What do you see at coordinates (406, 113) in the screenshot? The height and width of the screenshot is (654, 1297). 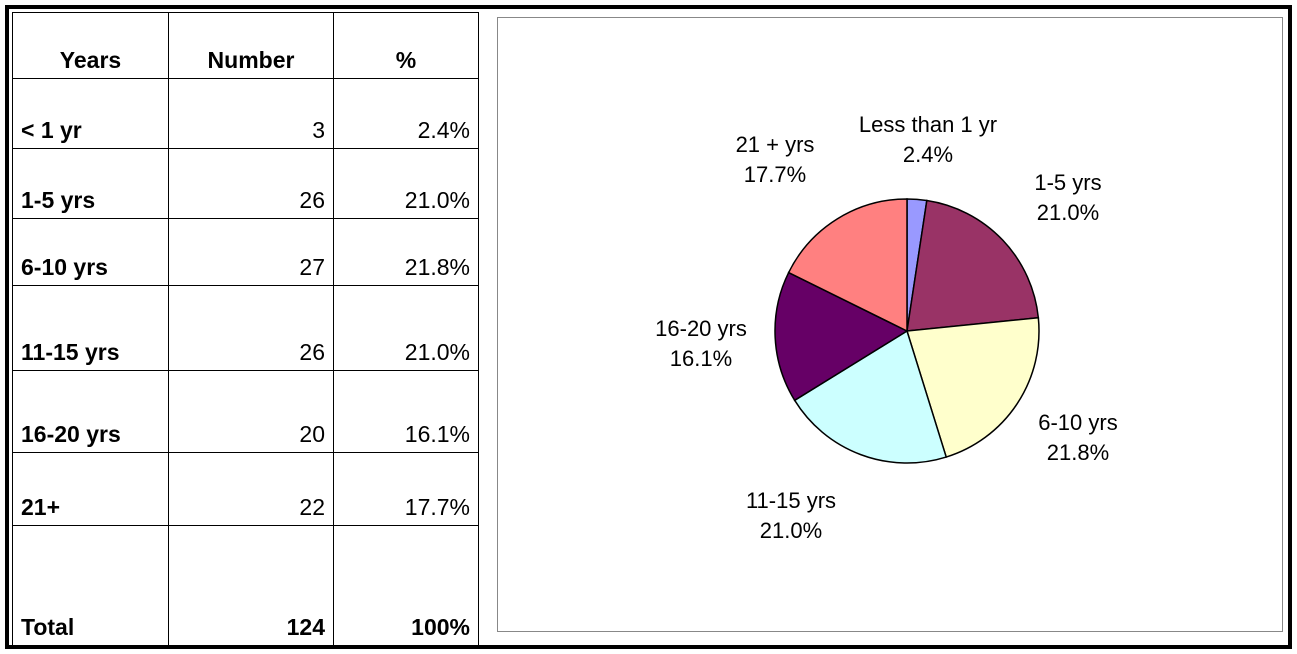 I see `table-cell: 2.4%` at bounding box center [406, 113].